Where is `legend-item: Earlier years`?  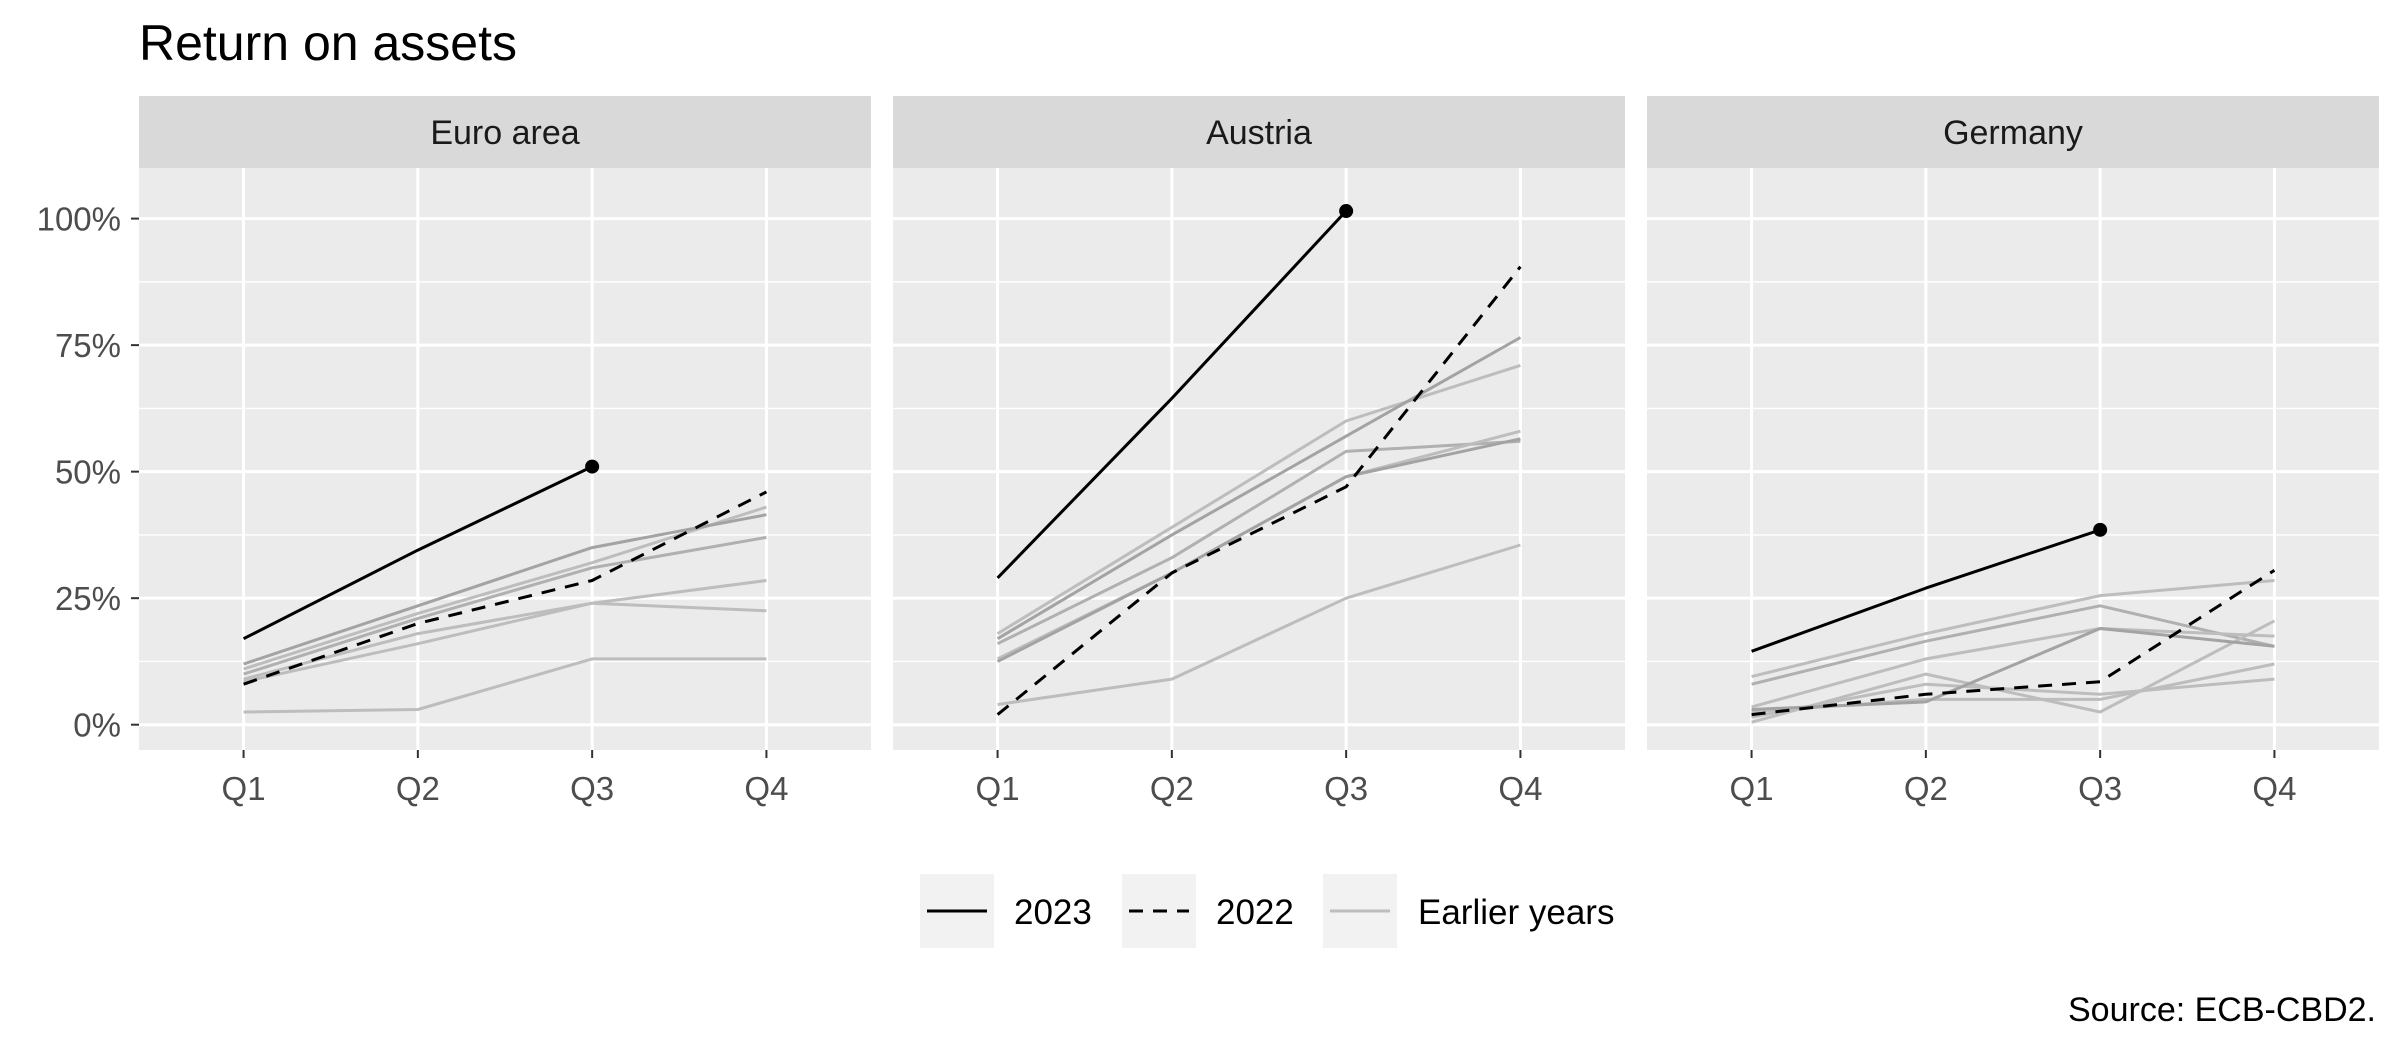
legend-item: Earlier years is located at coordinates (1468, 911).